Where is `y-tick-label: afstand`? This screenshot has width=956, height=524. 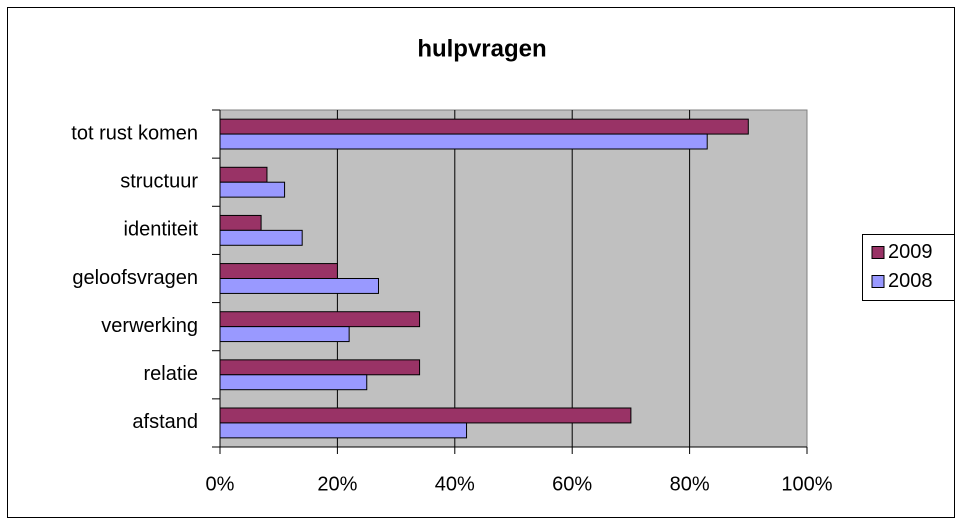 y-tick-label: afstand is located at coordinates (165, 422).